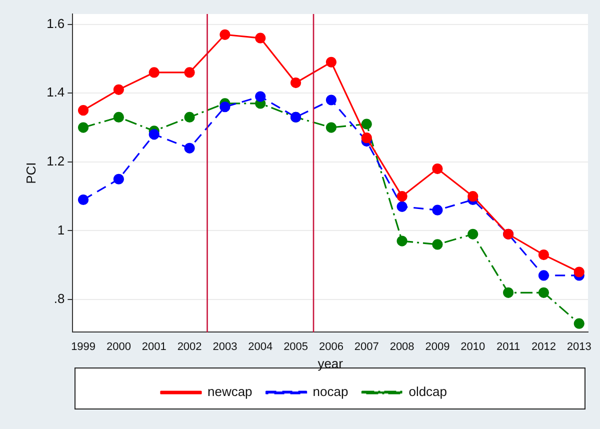  Describe the element at coordinates (331, 346) in the screenshot. I see `x-tick-label: 2006` at that location.